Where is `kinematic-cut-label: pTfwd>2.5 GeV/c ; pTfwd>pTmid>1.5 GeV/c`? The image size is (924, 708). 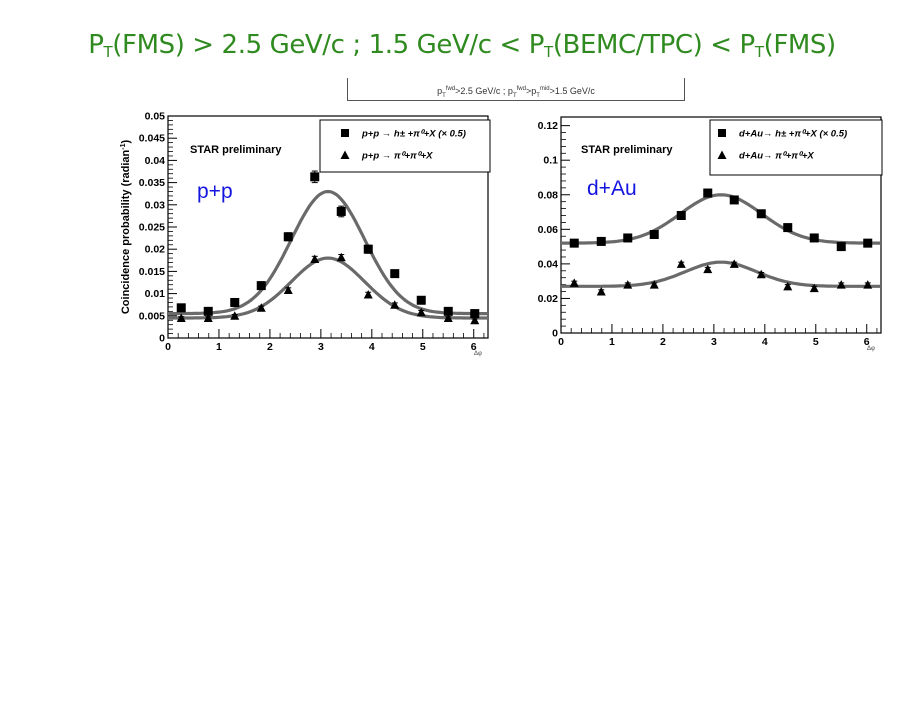 kinematic-cut-label: pTfwd>2.5 GeV/c ; pTfwd>pTmid>1.5 GeV/c is located at coordinates (516, 89).